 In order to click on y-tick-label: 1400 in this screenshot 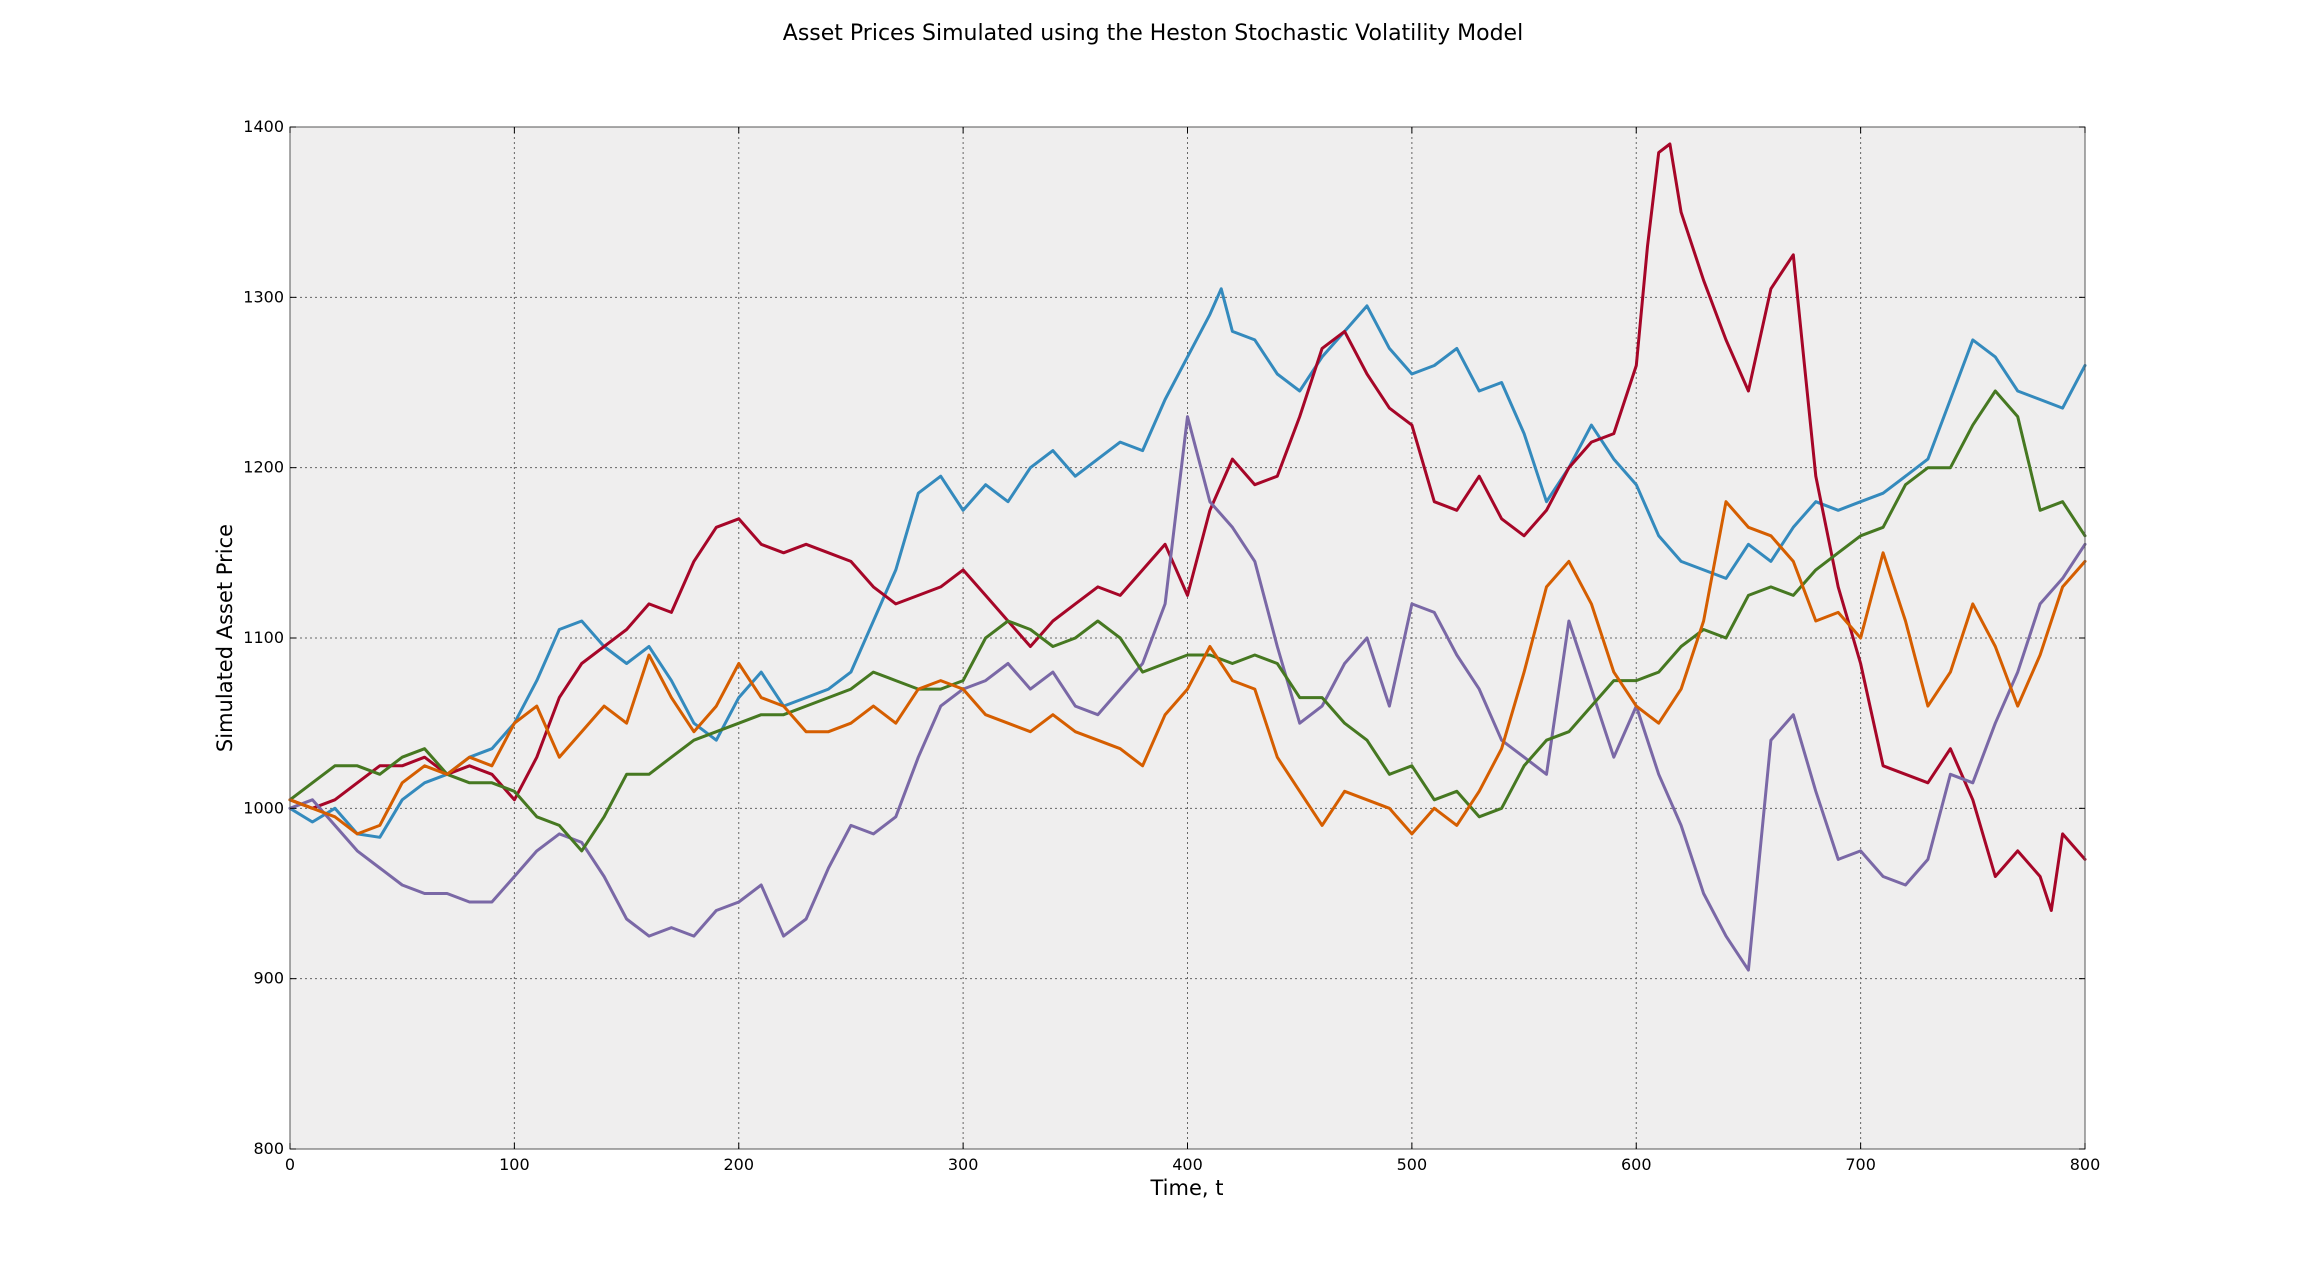, I will do `click(263, 126)`.